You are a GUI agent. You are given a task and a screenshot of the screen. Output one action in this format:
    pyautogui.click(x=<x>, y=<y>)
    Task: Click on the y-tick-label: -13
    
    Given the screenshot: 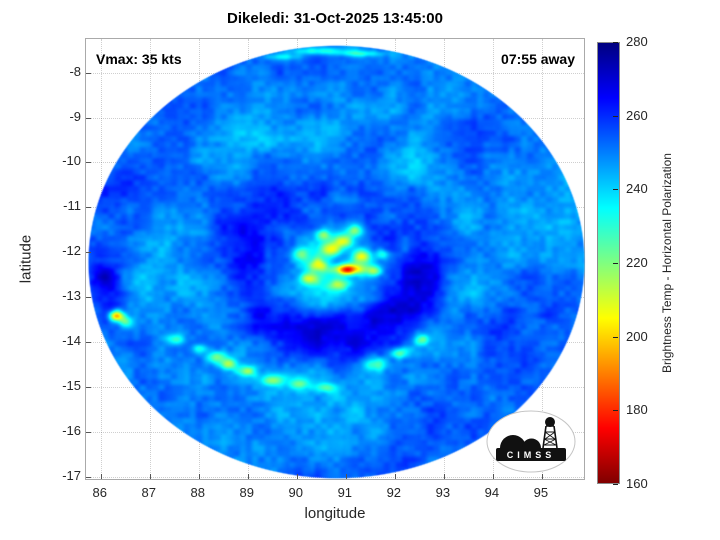 What is the action you would take?
    pyautogui.click(x=71, y=296)
    